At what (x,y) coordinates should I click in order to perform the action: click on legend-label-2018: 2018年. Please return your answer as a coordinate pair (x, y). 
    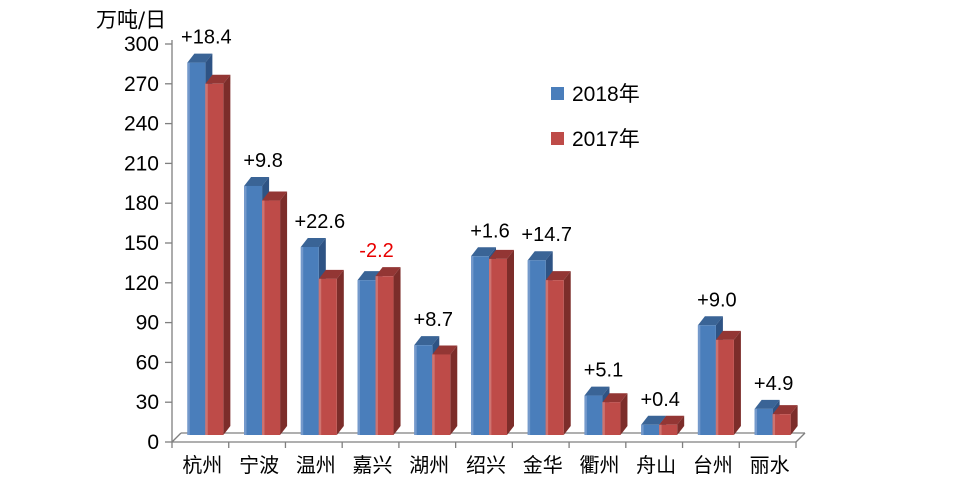
    Looking at the image, I should click on (606, 94).